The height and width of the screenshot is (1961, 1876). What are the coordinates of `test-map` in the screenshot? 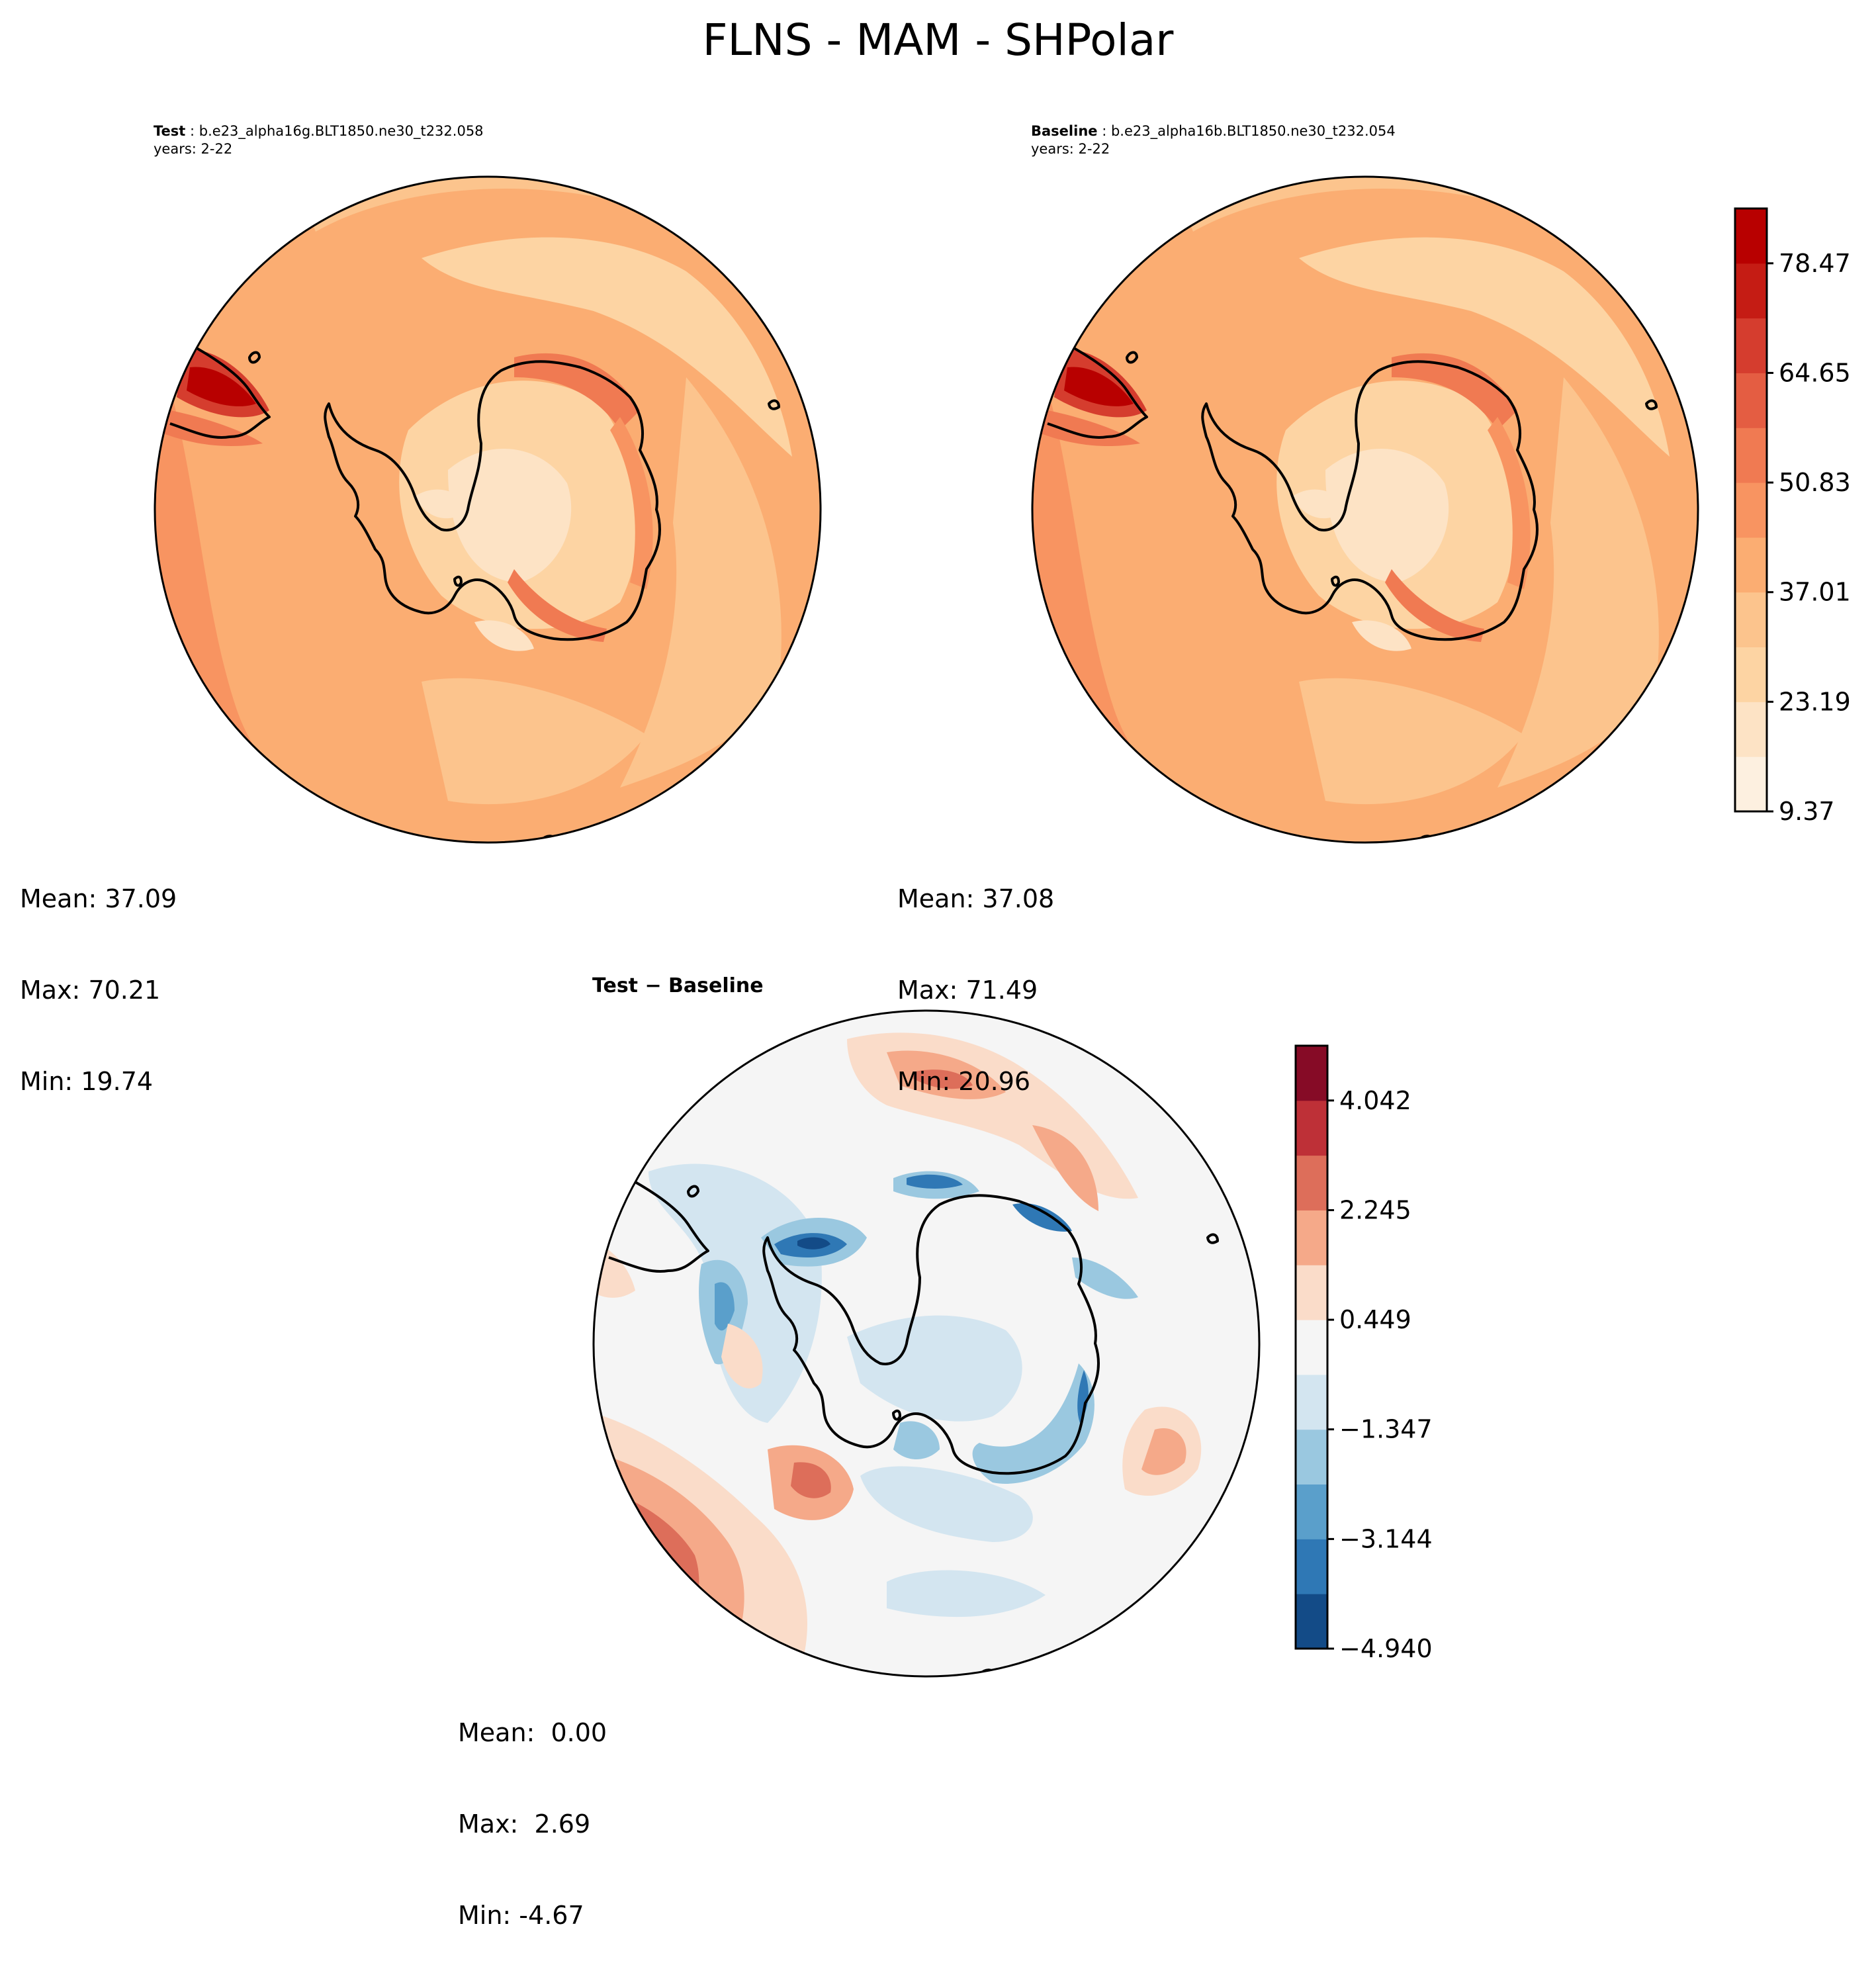 It's located at (488, 509).